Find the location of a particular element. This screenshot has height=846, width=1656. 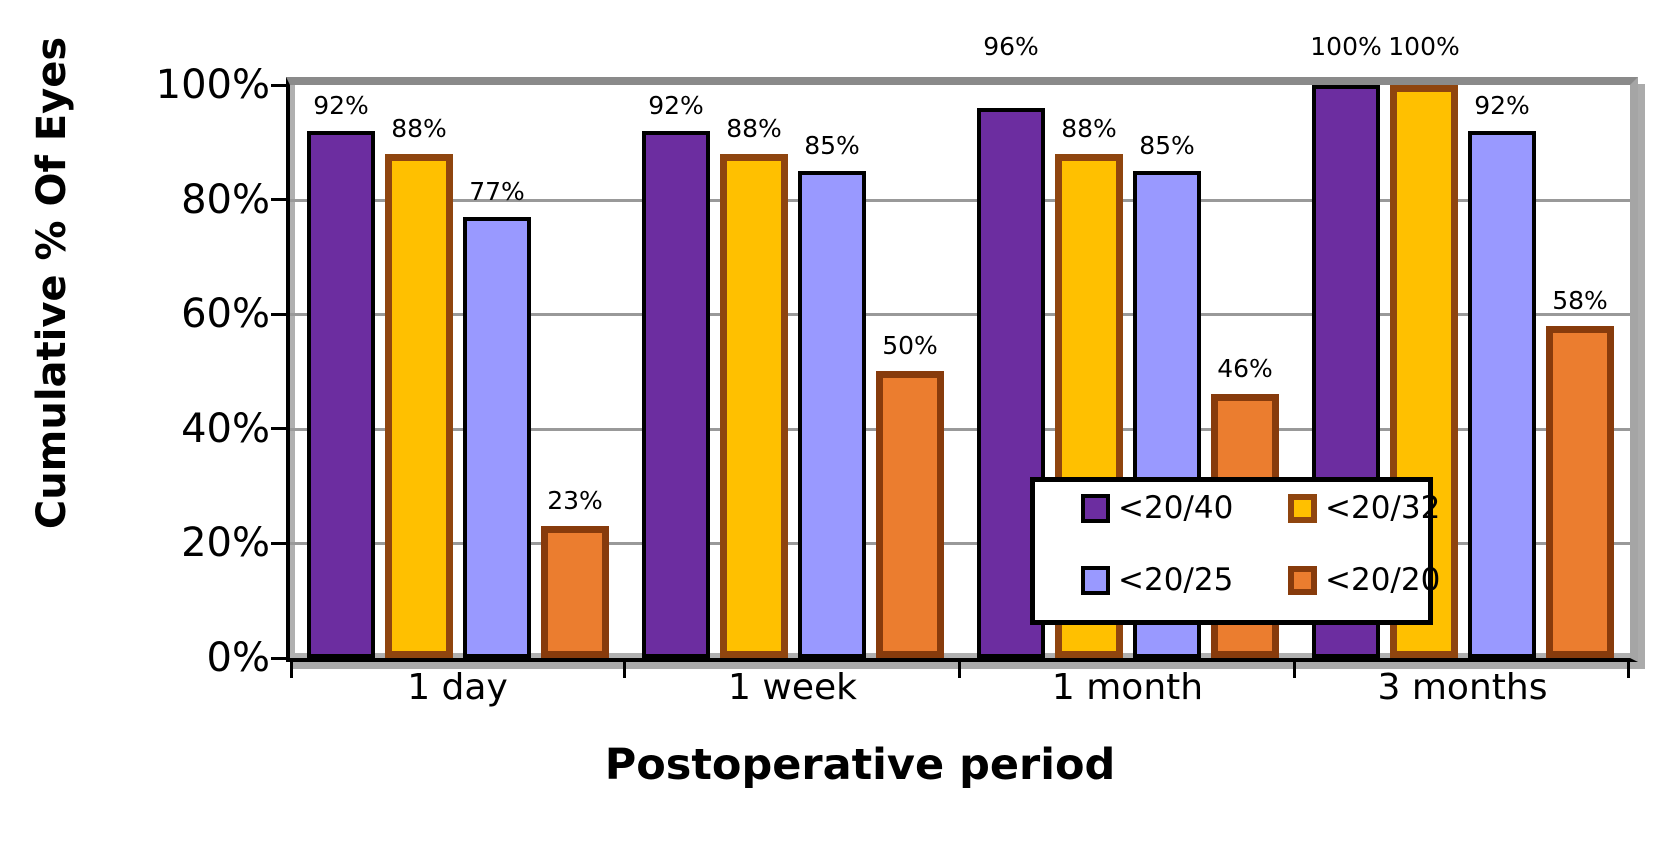

legend-label: <20/20 is located at coordinates (1383, 580).